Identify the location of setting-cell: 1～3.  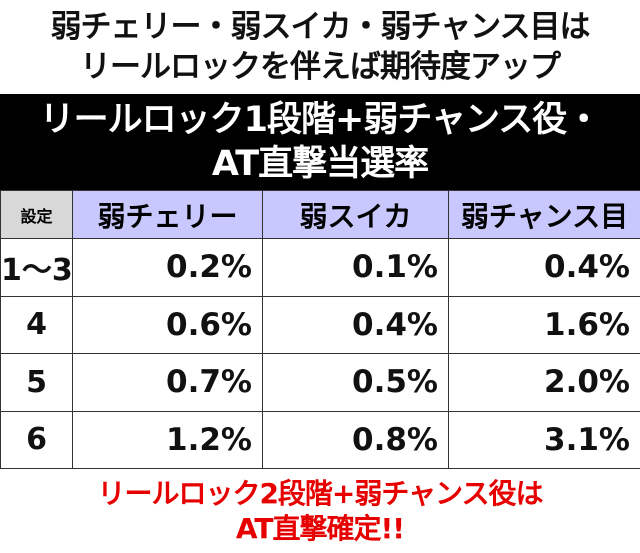
(36, 267).